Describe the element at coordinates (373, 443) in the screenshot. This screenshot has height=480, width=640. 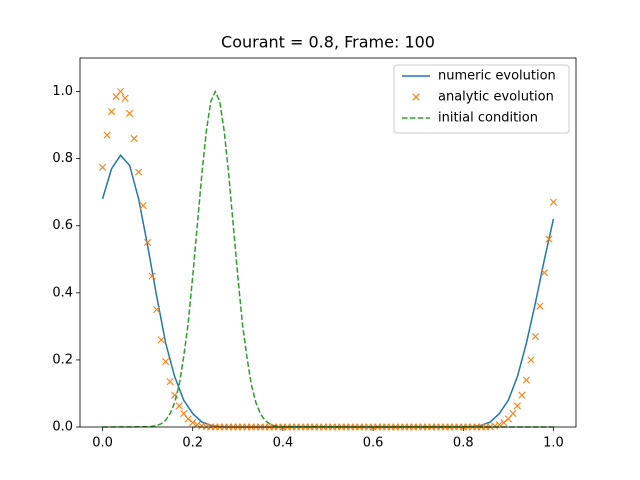
I see `x-tick-label: 0.6` at that location.